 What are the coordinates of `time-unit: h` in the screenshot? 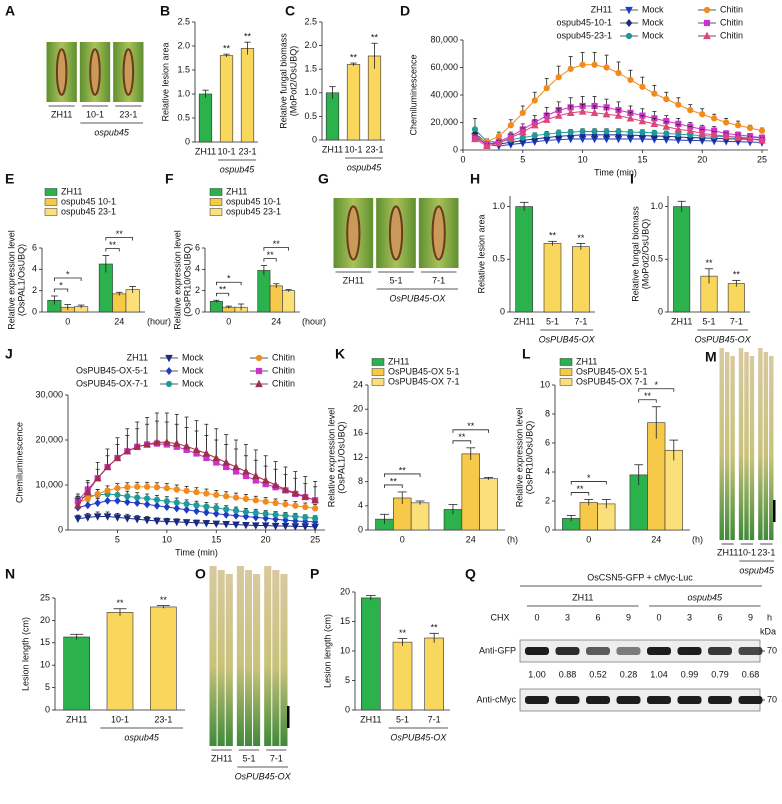 It's located at (769, 617).